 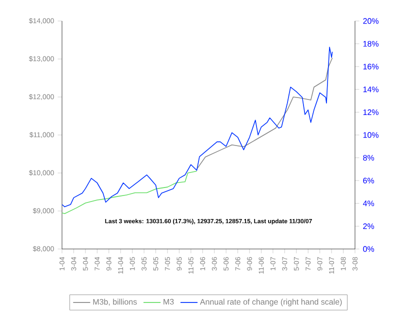 I want to click on y2-tick-label: 18%, so click(x=371, y=43).